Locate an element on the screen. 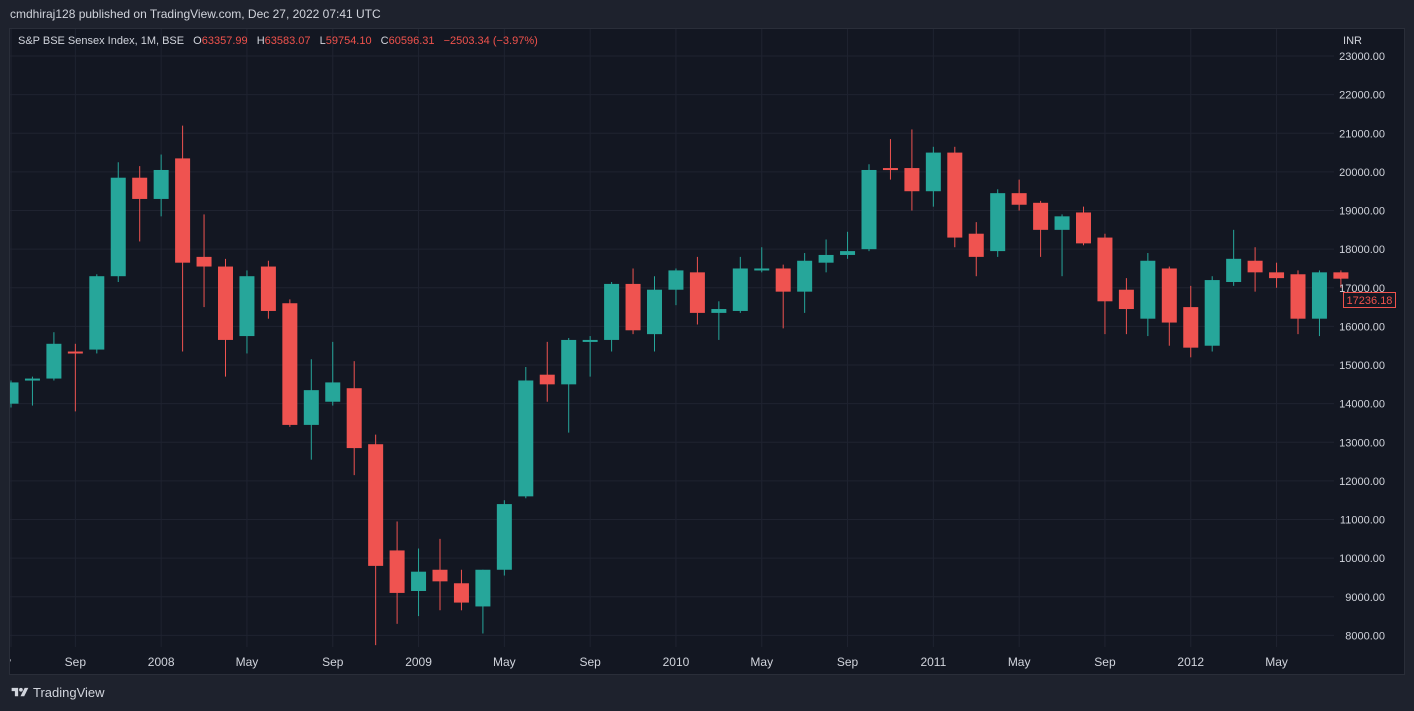 This screenshot has height=711, width=1414. y-tick-label: 9000.00 is located at coordinates (1365, 598).